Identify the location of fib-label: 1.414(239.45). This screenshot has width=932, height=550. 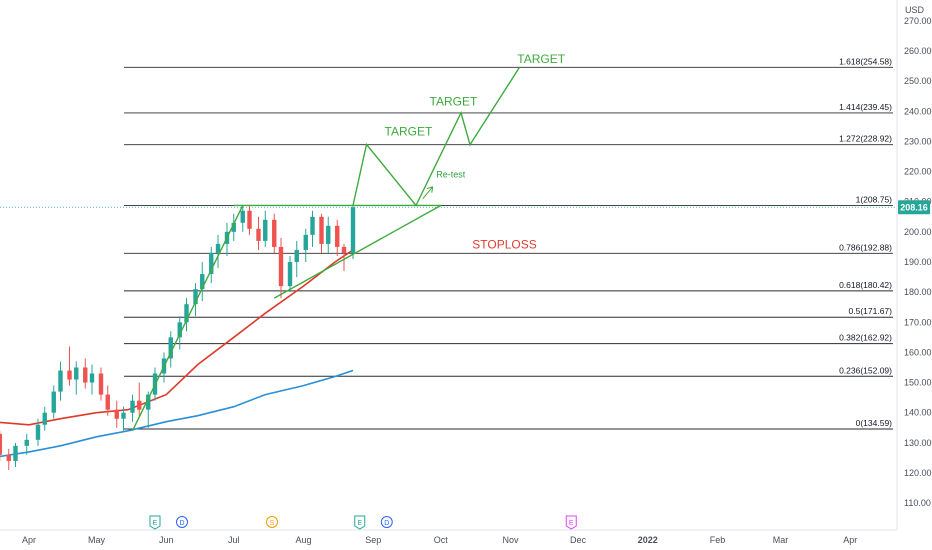
(865, 107).